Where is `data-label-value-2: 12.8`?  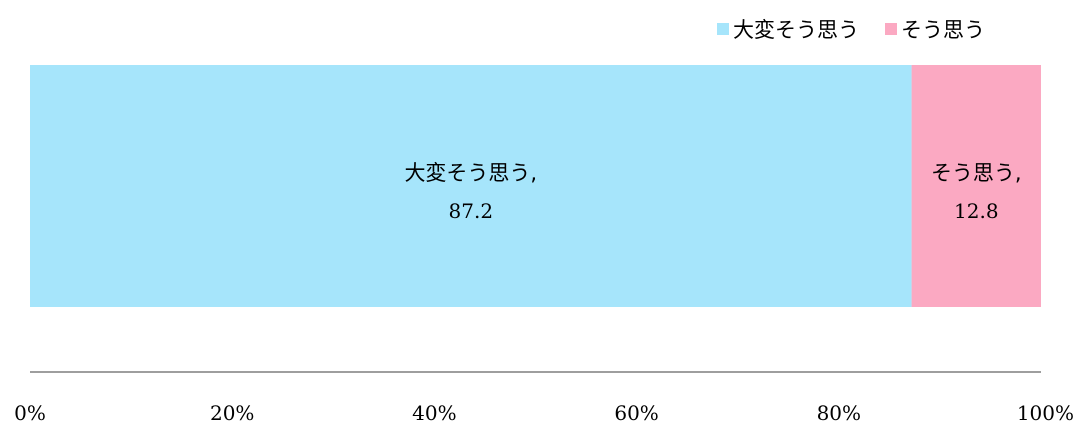
data-label-value-2: 12.8 is located at coordinates (976, 211).